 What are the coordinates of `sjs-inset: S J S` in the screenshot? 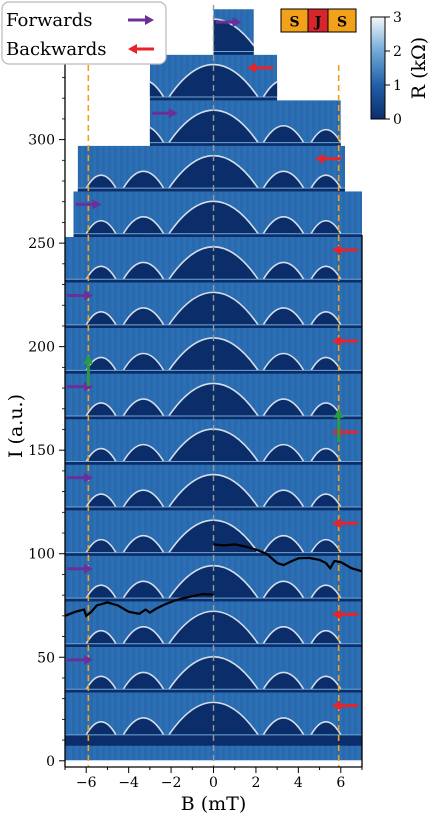 It's located at (318, 20).